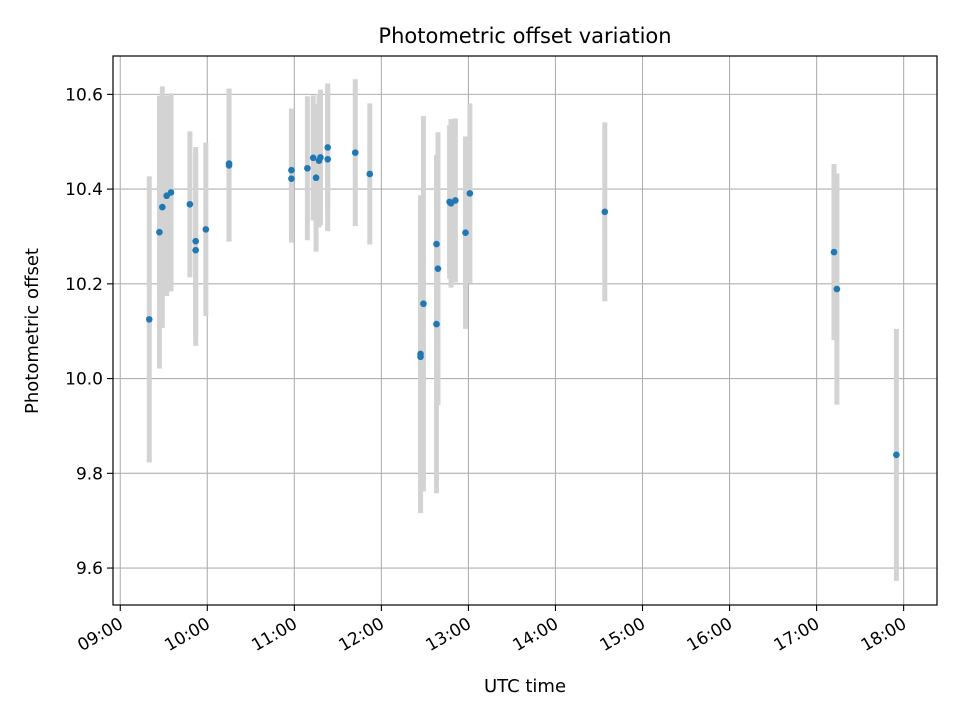 The image size is (960, 720). I want to click on y-tick-label: 10.2, so click(84, 285).